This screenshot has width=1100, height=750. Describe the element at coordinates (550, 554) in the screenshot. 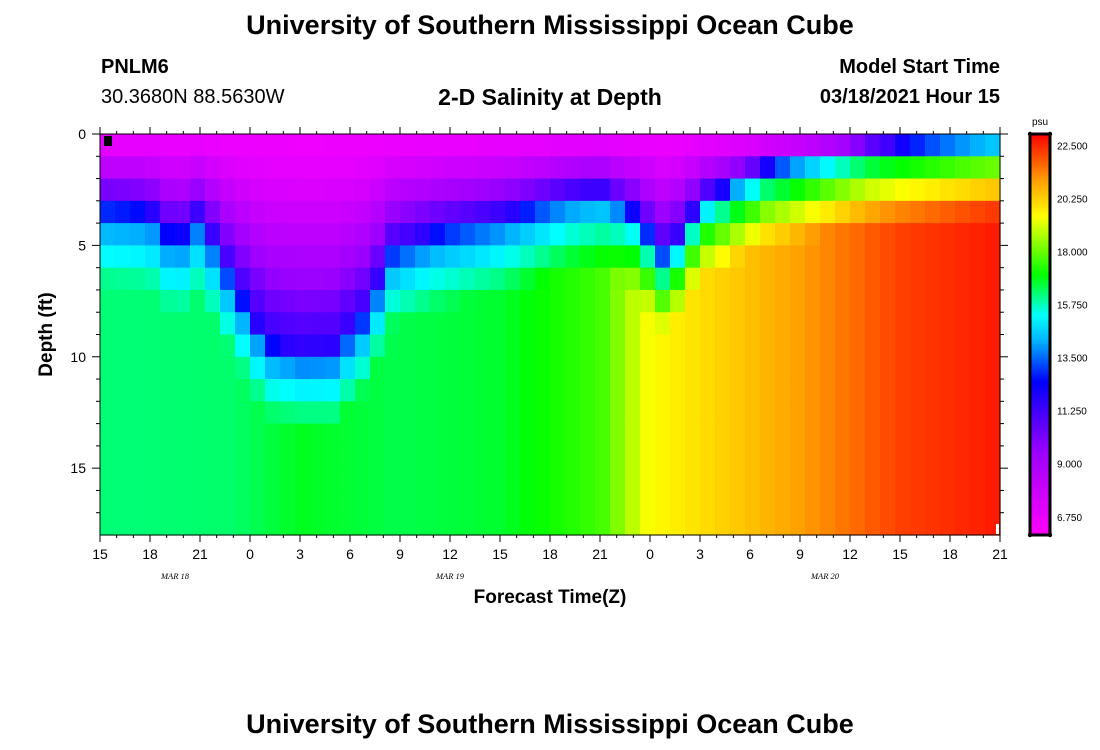

I see `x-tick-label: 18` at that location.